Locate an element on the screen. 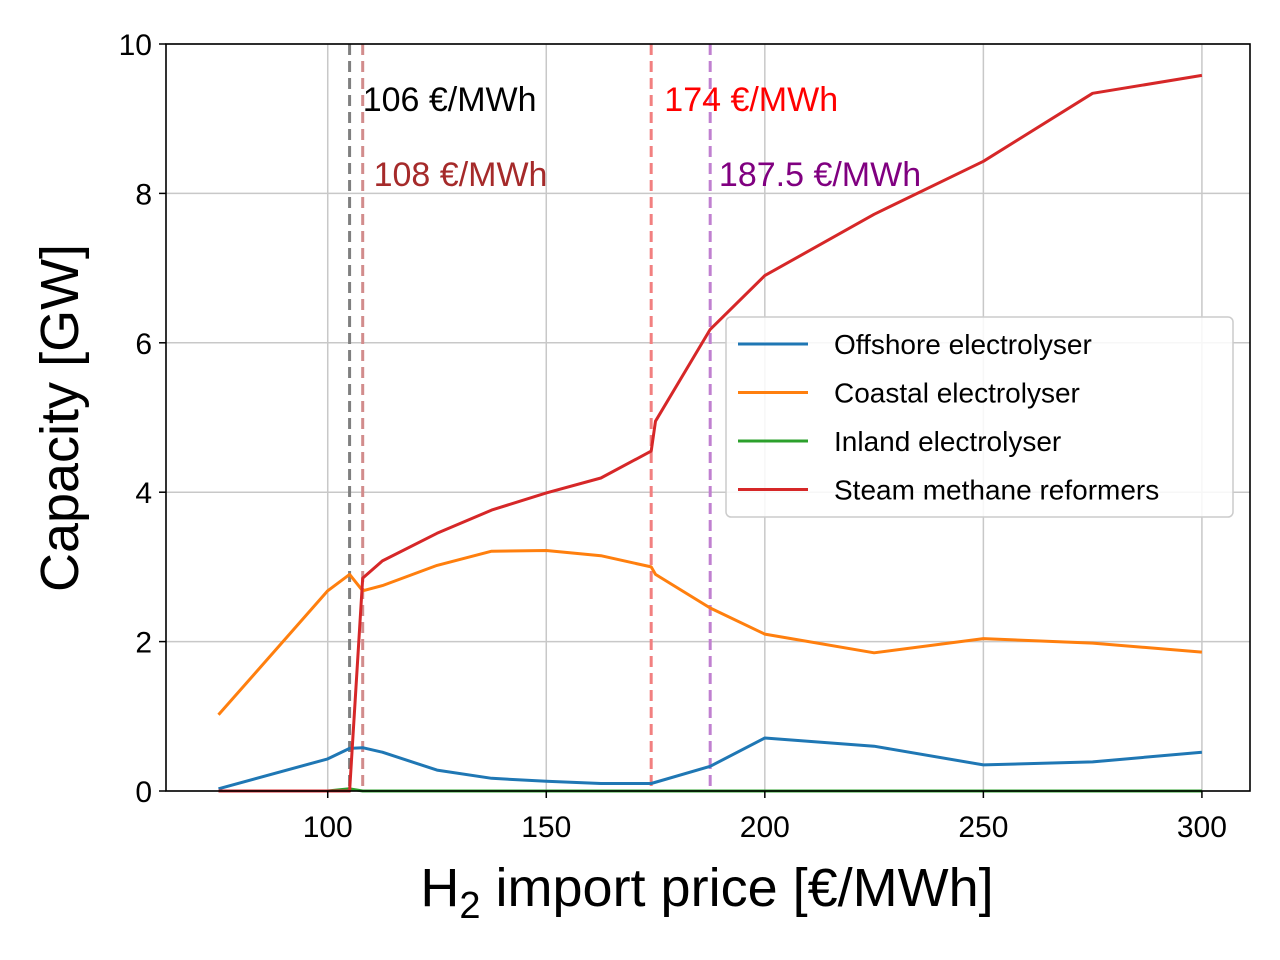 This screenshot has width=1280, height=960. x-axis-title-rest: import price [€/MWh] is located at coordinates (737, 888).